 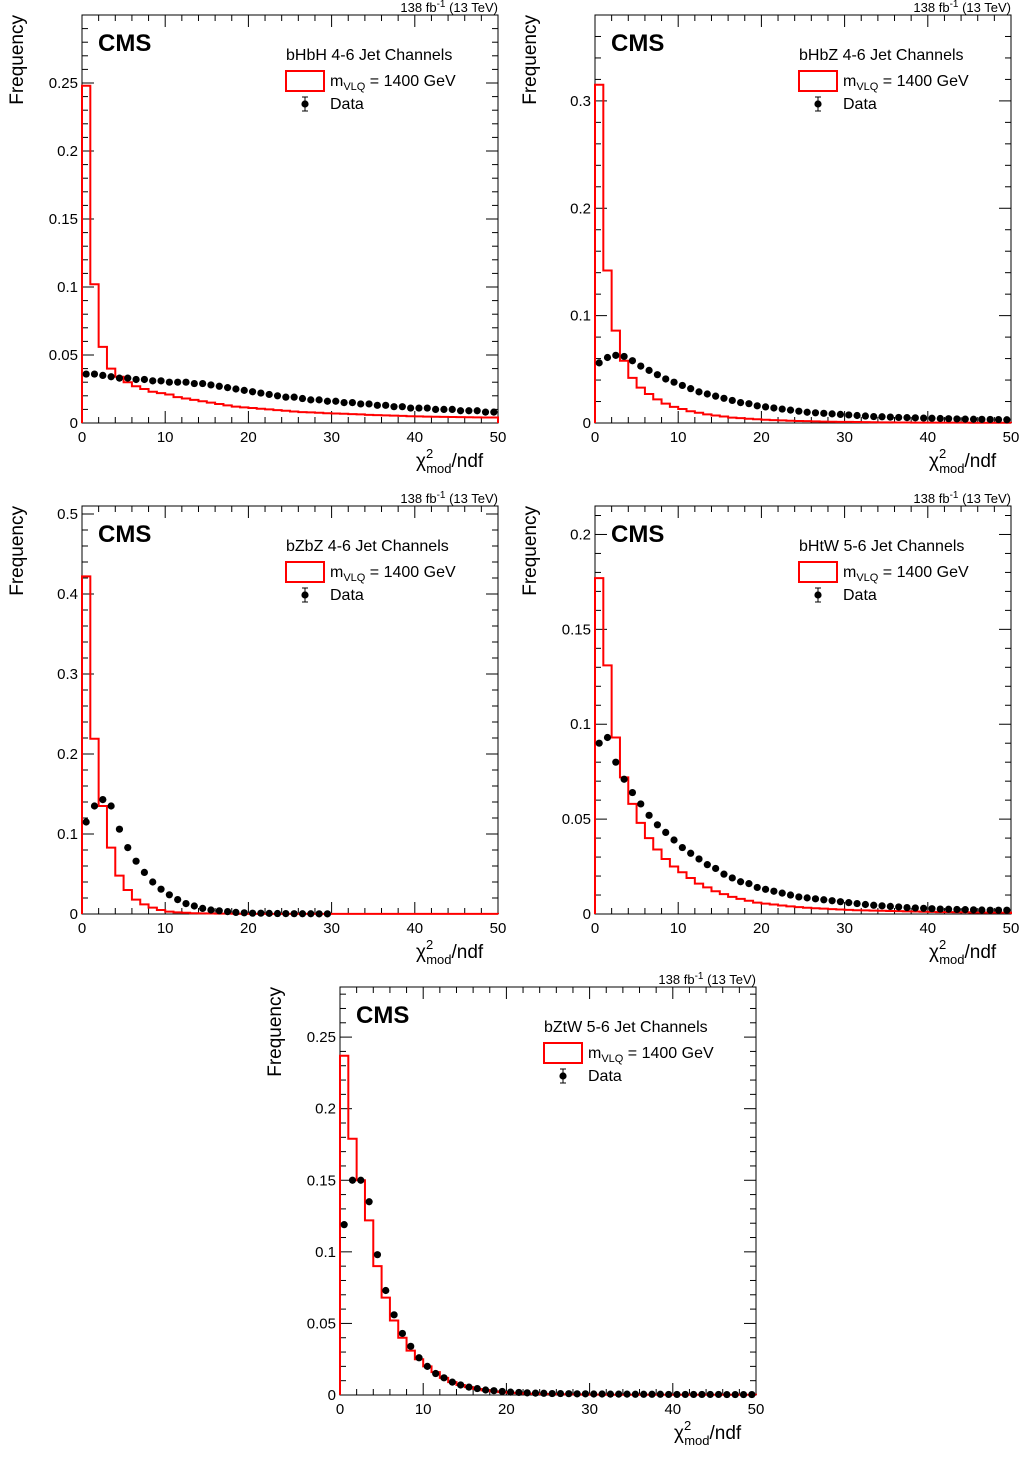 I want to click on x-tick-label: 10, so click(x=678, y=437).